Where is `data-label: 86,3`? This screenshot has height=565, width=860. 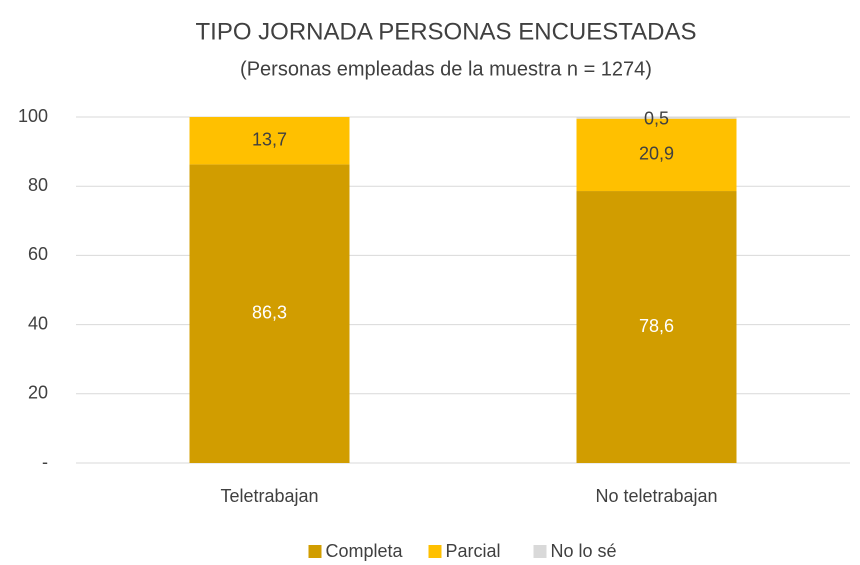 data-label: 86,3 is located at coordinates (269, 312).